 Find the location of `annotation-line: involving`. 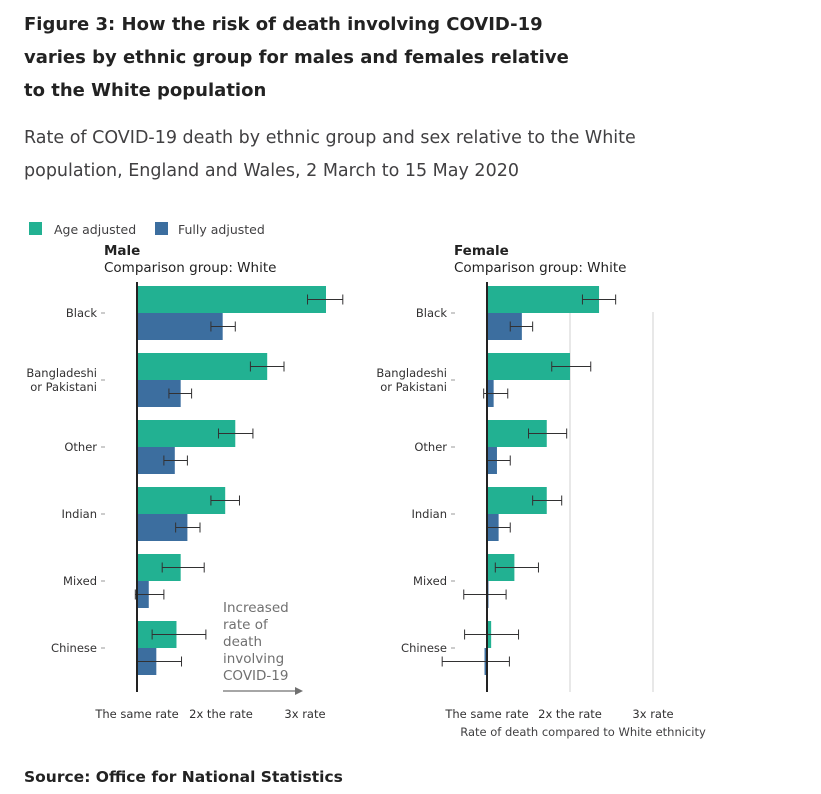

annotation-line: involving is located at coordinates (253, 659).